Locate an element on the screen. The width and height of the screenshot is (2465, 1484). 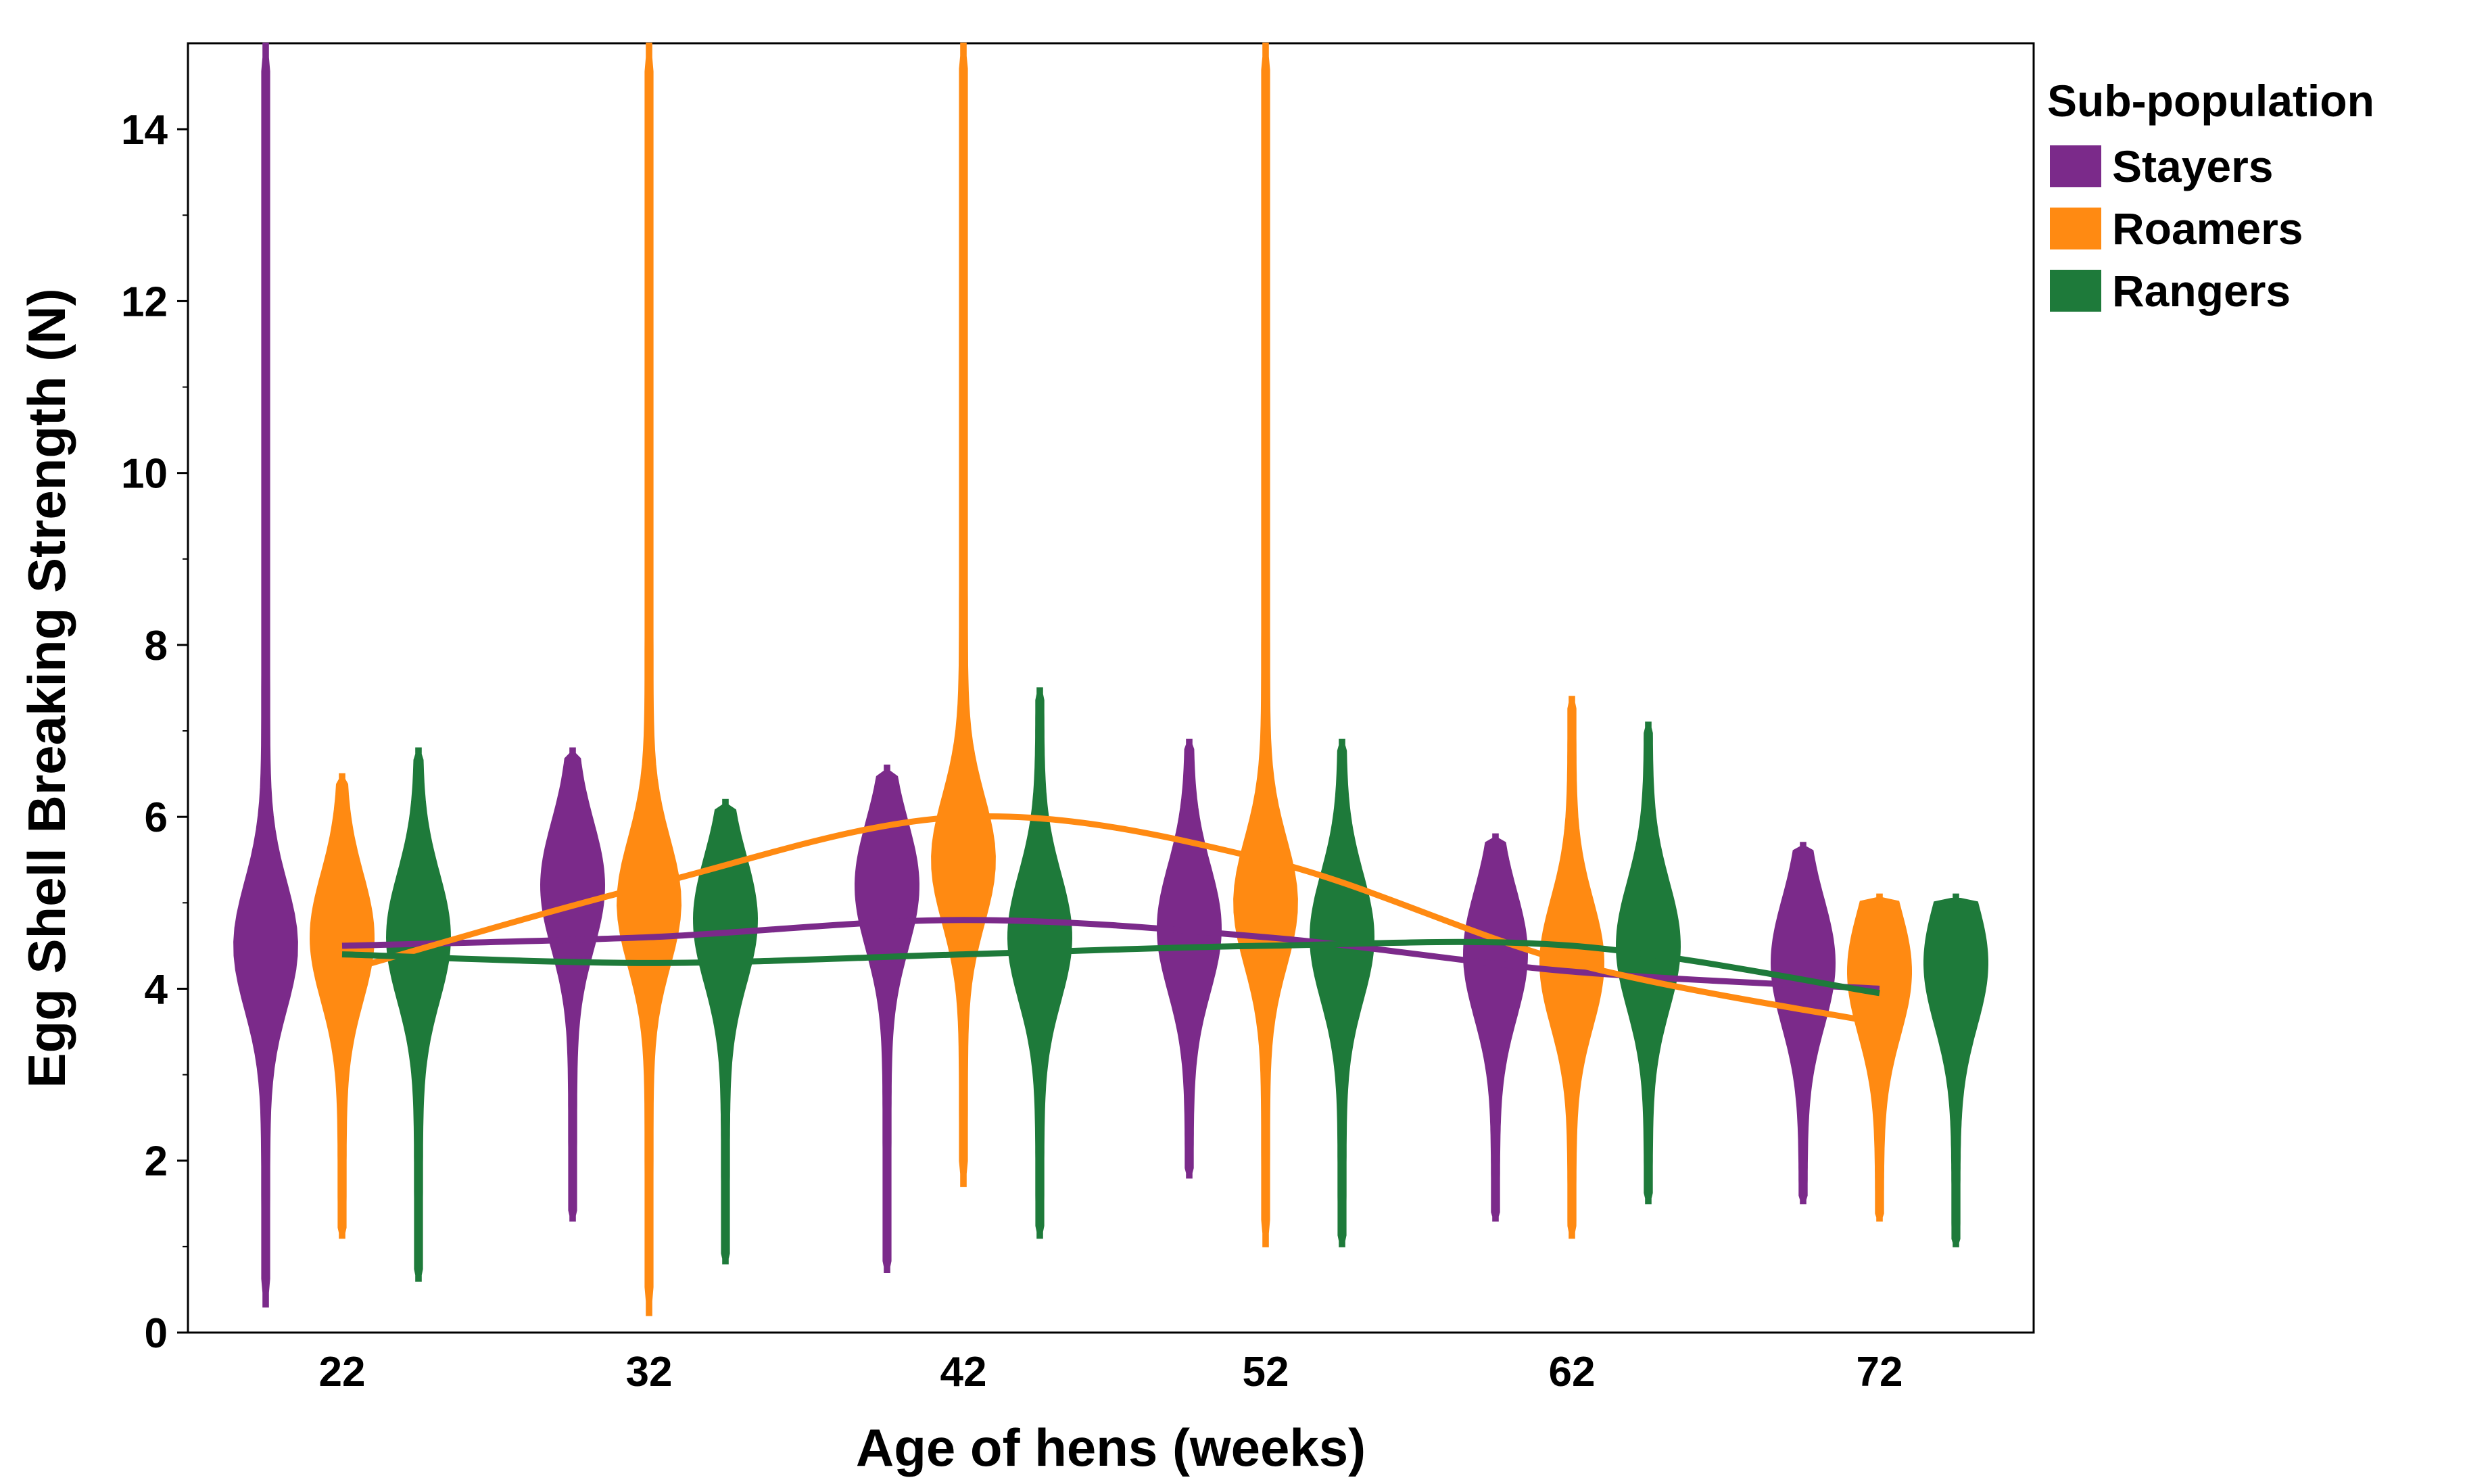
legend-label-stayers: Stayers is located at coordinates (2193, 166).